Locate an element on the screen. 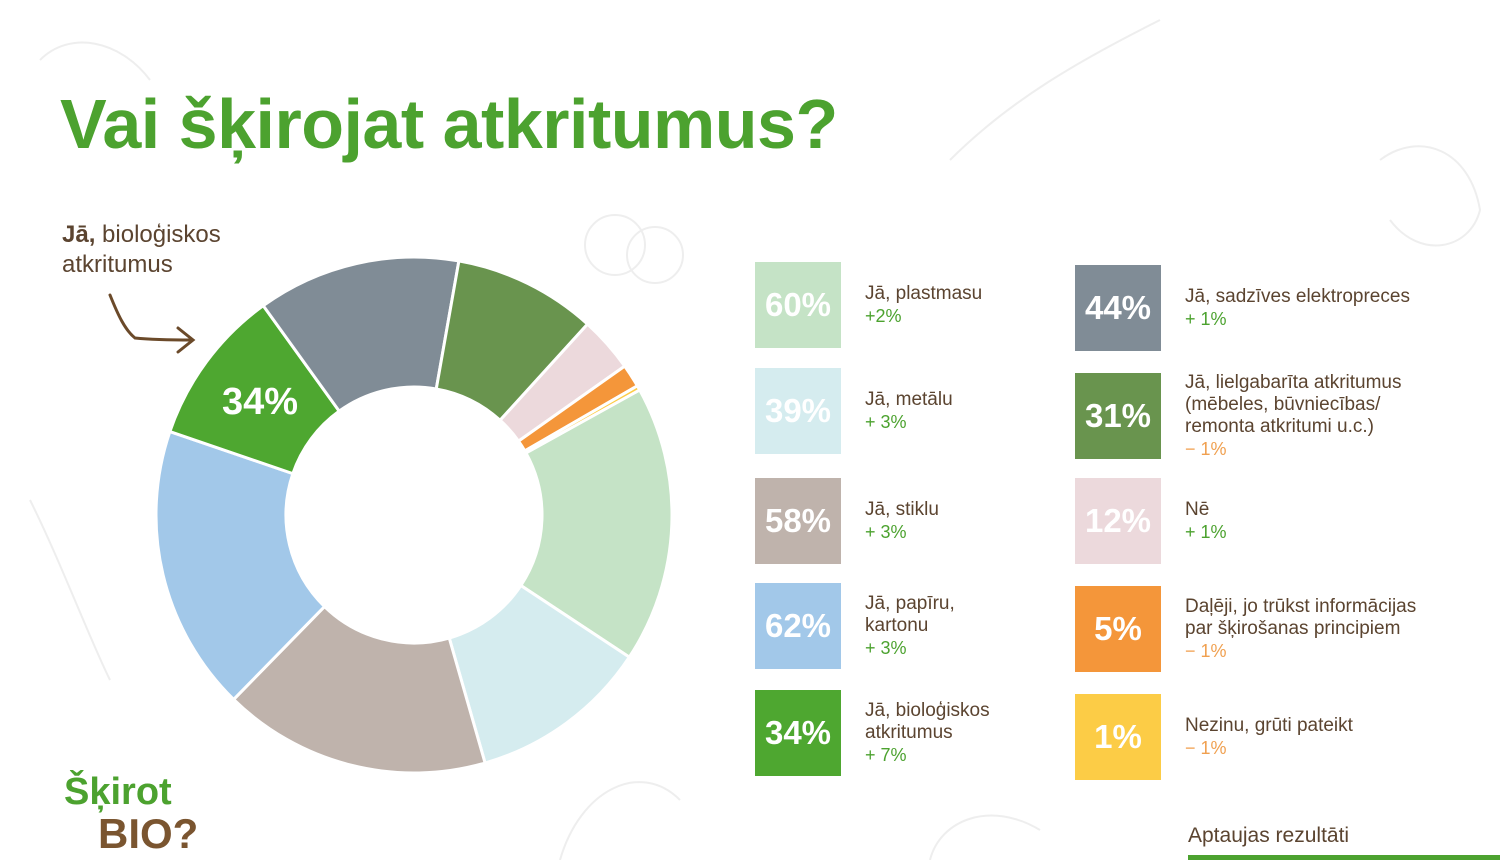 Image resolution: width=1500 pixels, height=860 pixels. legend-item: 12% Nē + 1% is located at coordinates (1151, 521).